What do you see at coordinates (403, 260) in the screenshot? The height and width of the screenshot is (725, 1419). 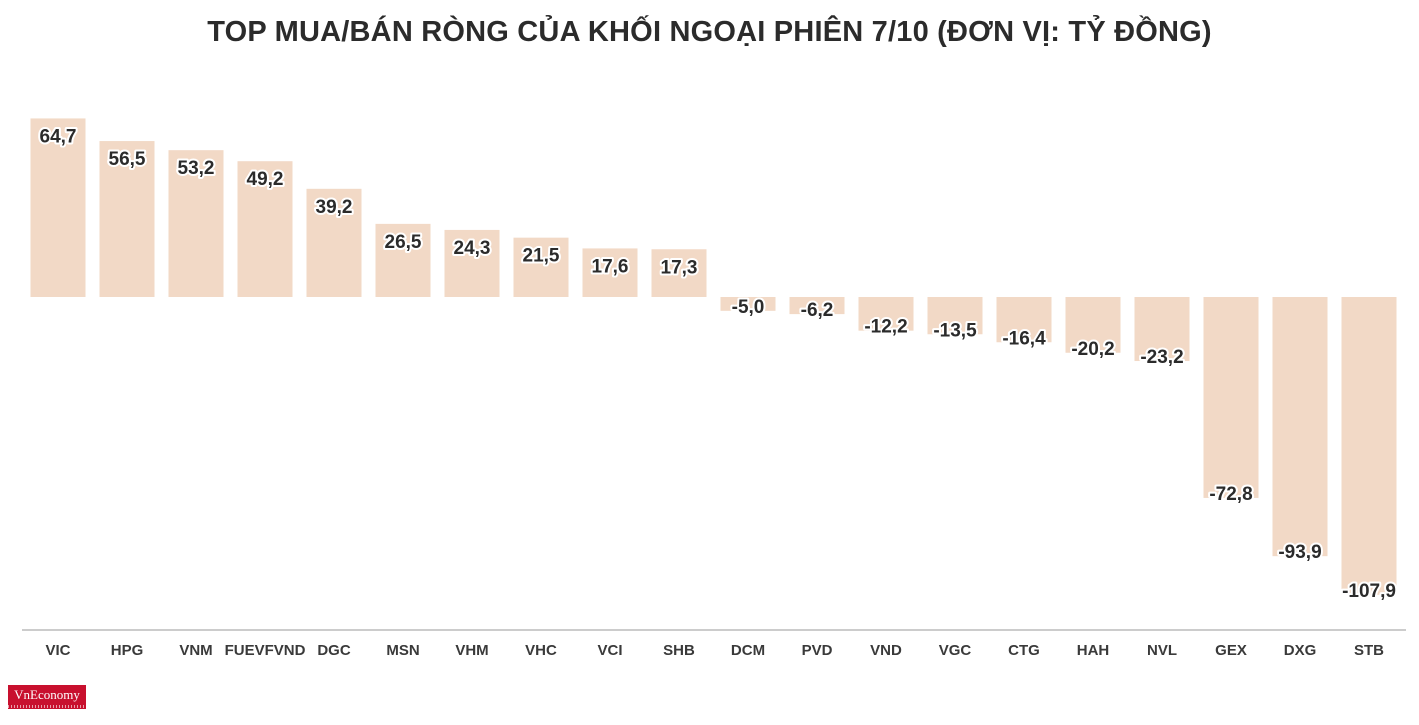 I see `bar-msn` at bounding box center [403, 260].